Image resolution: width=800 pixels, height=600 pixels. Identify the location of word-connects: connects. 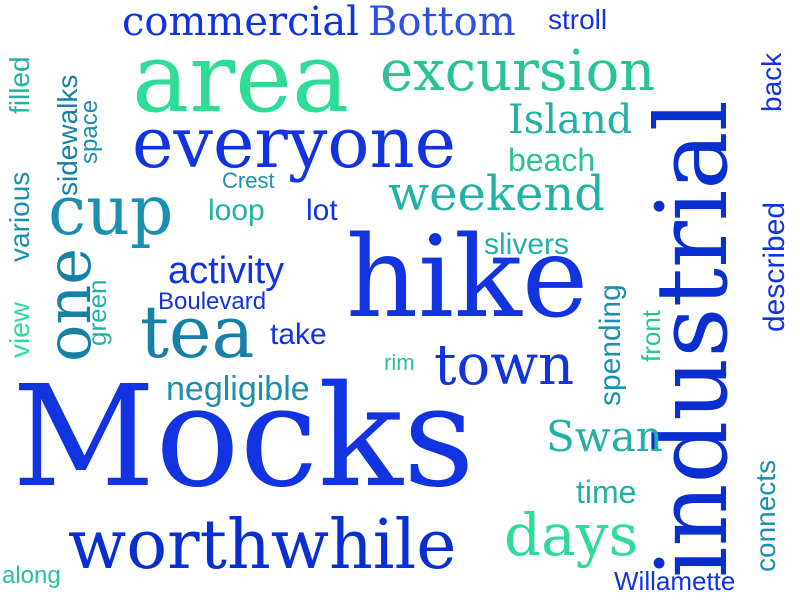
(765, 515).